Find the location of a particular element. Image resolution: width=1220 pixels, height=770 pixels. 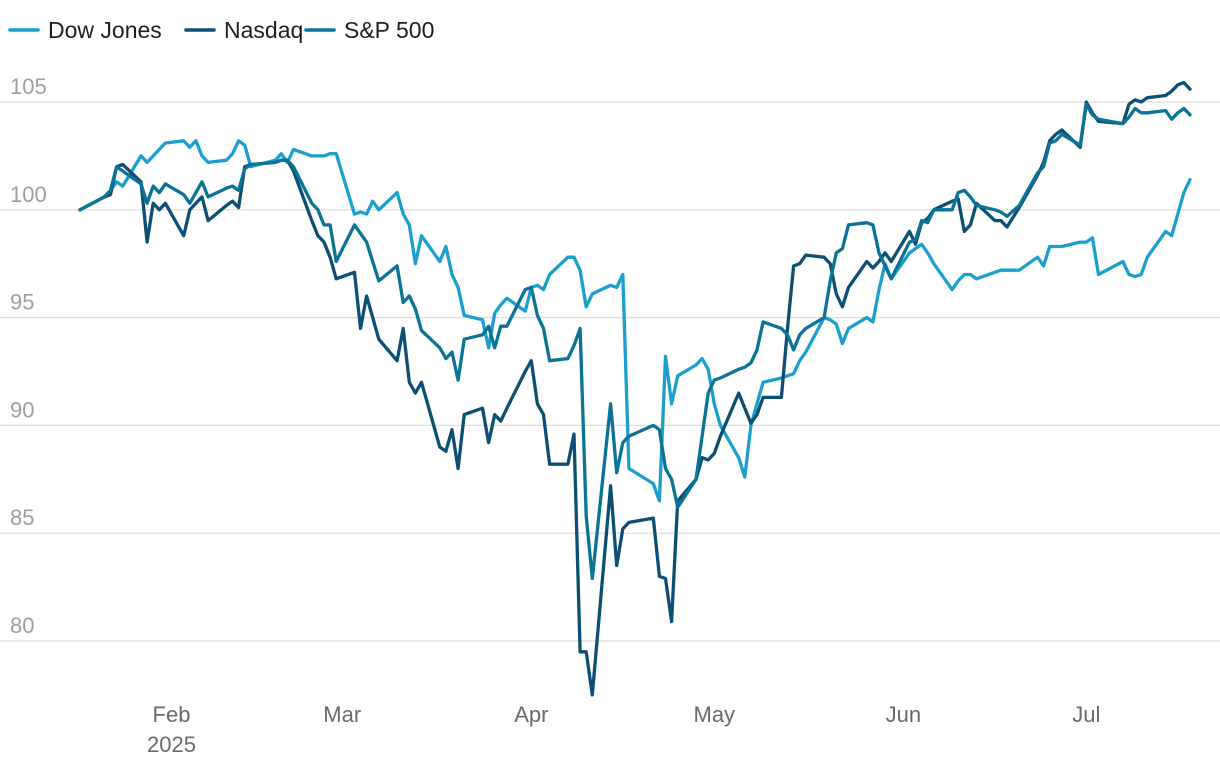

chart-legend: Dow Jones Nasdaq S&P 500 is located at coordinates (221, 30).